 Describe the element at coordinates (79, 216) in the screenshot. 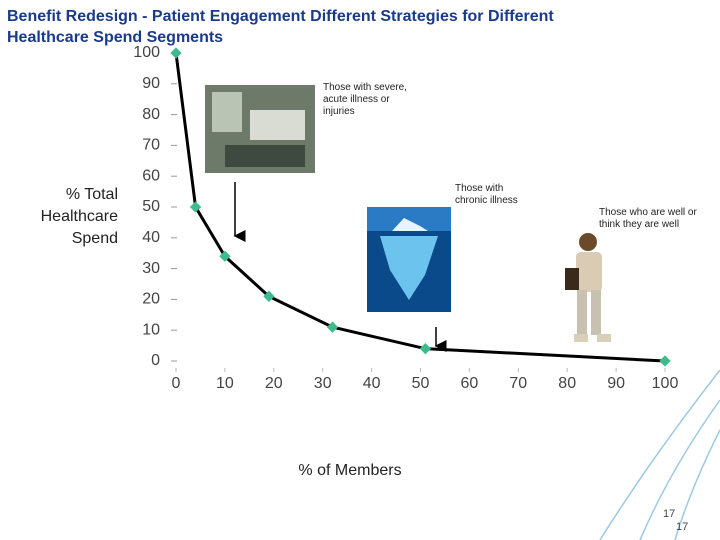

I see `y-axis-label: % Total Healthcare Spend` at that location.